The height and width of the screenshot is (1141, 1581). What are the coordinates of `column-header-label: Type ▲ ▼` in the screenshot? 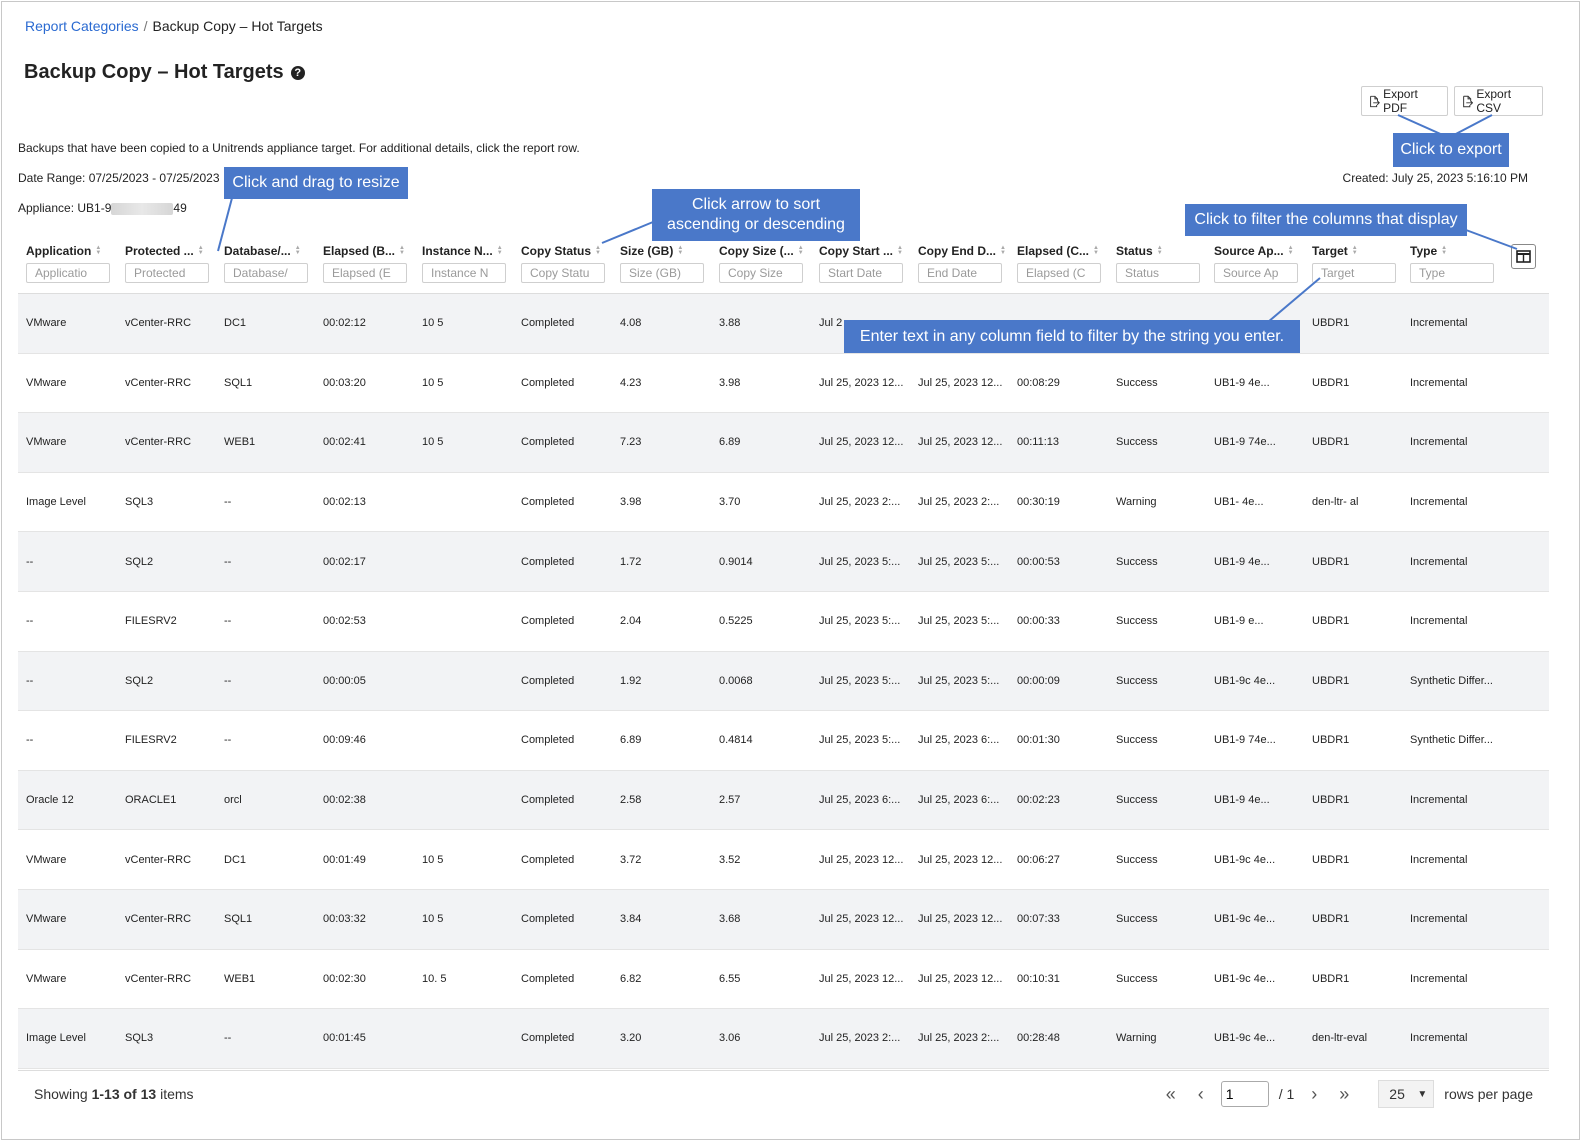 It's located at (1455, 251).